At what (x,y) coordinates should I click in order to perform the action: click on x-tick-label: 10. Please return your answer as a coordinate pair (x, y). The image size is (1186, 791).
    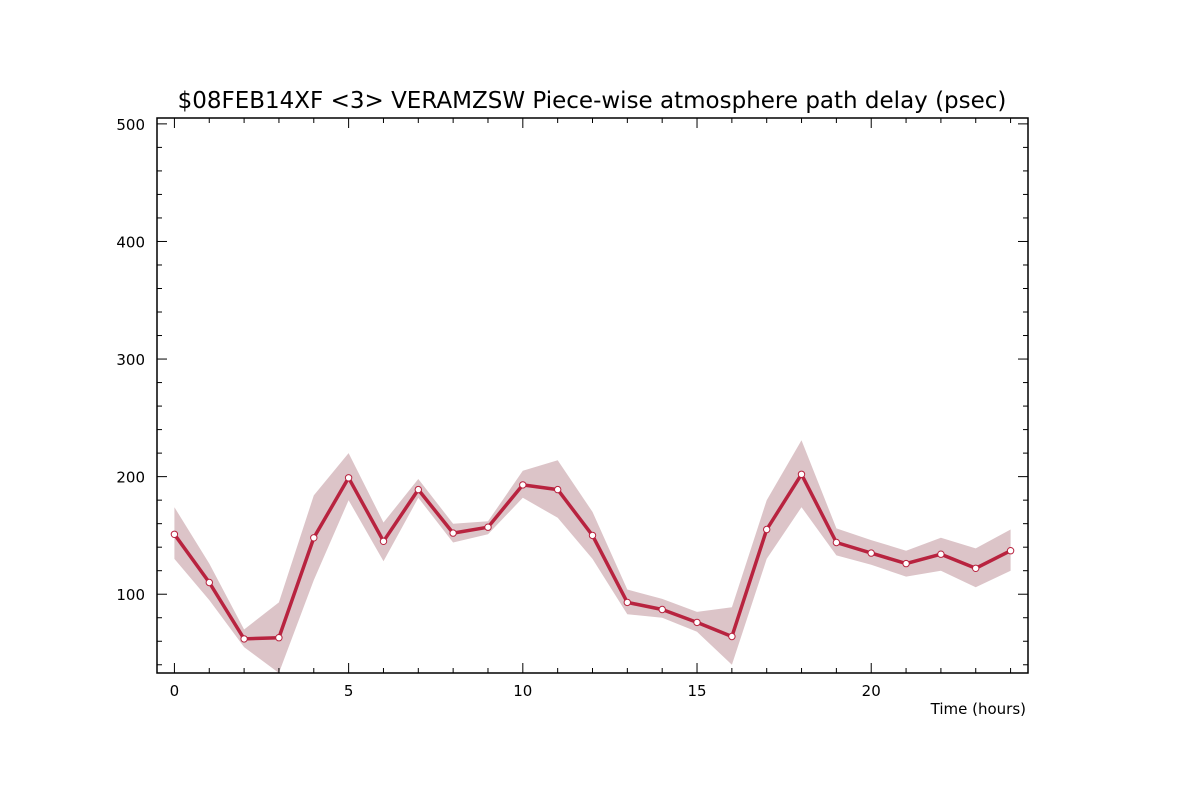
    Looking at the image, I should click on (522, 691).